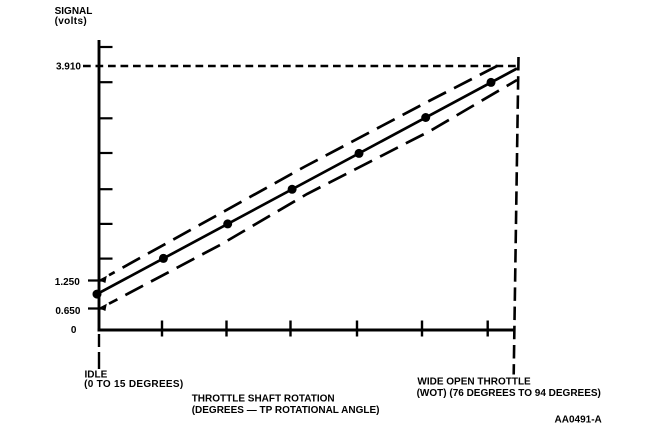 The width and height of the screenshot is (650, 440). I want to click on svg-text: 1.250, so click(67, 282).